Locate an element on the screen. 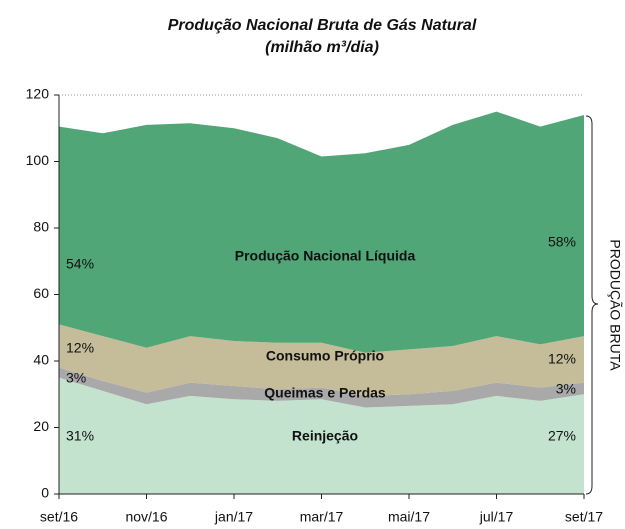 The height and width of the screenshot is (529, 625). y-tick-label: 80 is located at coordinates (41, 227).